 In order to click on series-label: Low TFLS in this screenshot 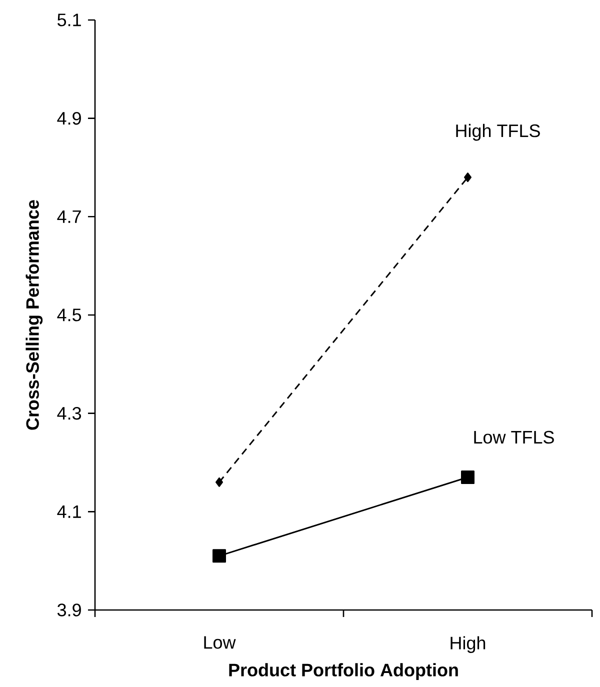, I will do `click(514, 437)`.